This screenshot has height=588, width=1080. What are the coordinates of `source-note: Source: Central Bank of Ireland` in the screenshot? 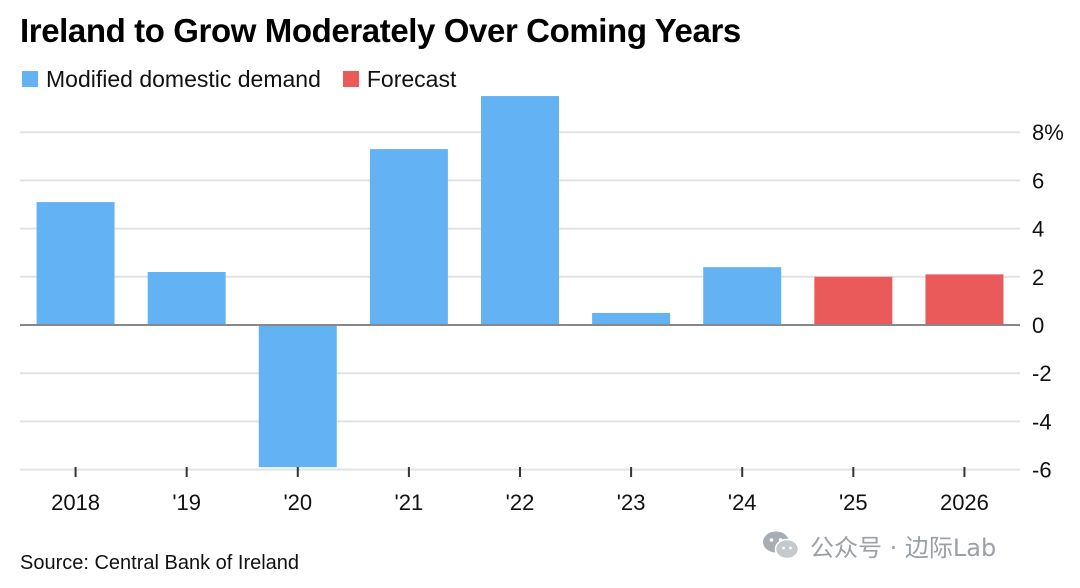 It's located at (160, 563).